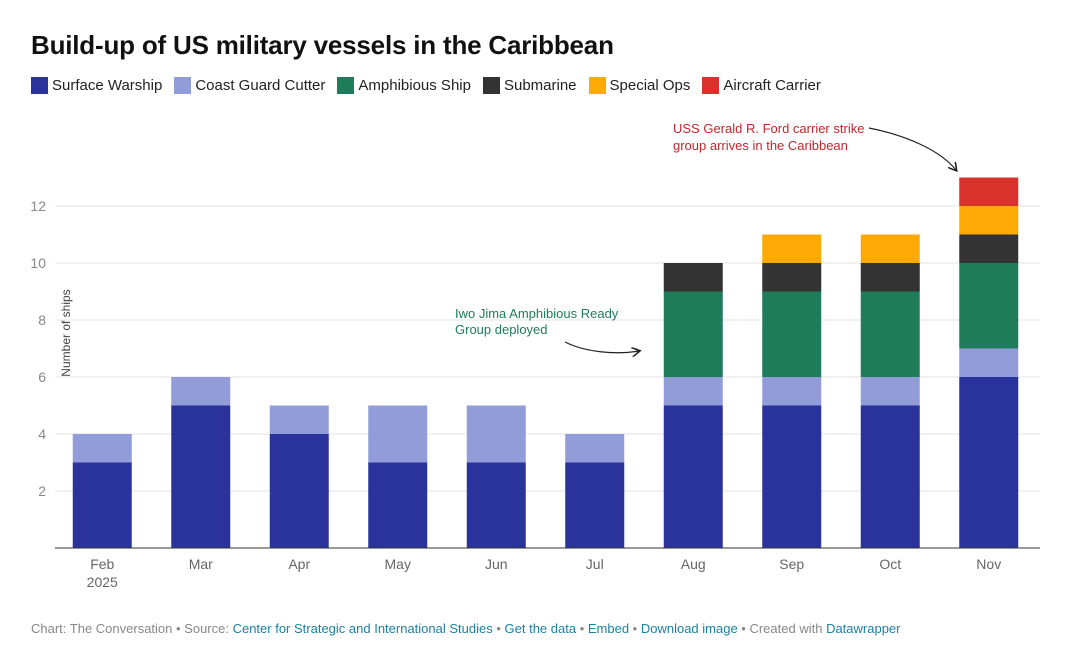  Describe the element at coordinates (601, 347) in the screenshot. I see `annotation-iwo-arrow` at that location.